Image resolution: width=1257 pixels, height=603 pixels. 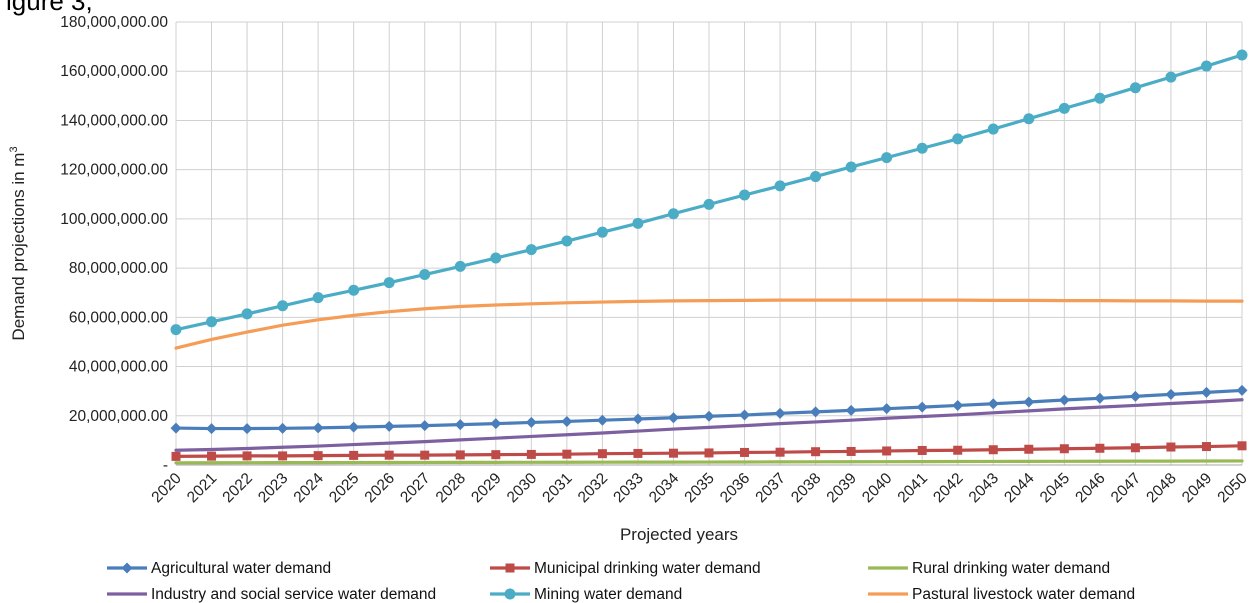 I want to click on legend-item: Rural drinking water demand, so click(x=989, y=568).